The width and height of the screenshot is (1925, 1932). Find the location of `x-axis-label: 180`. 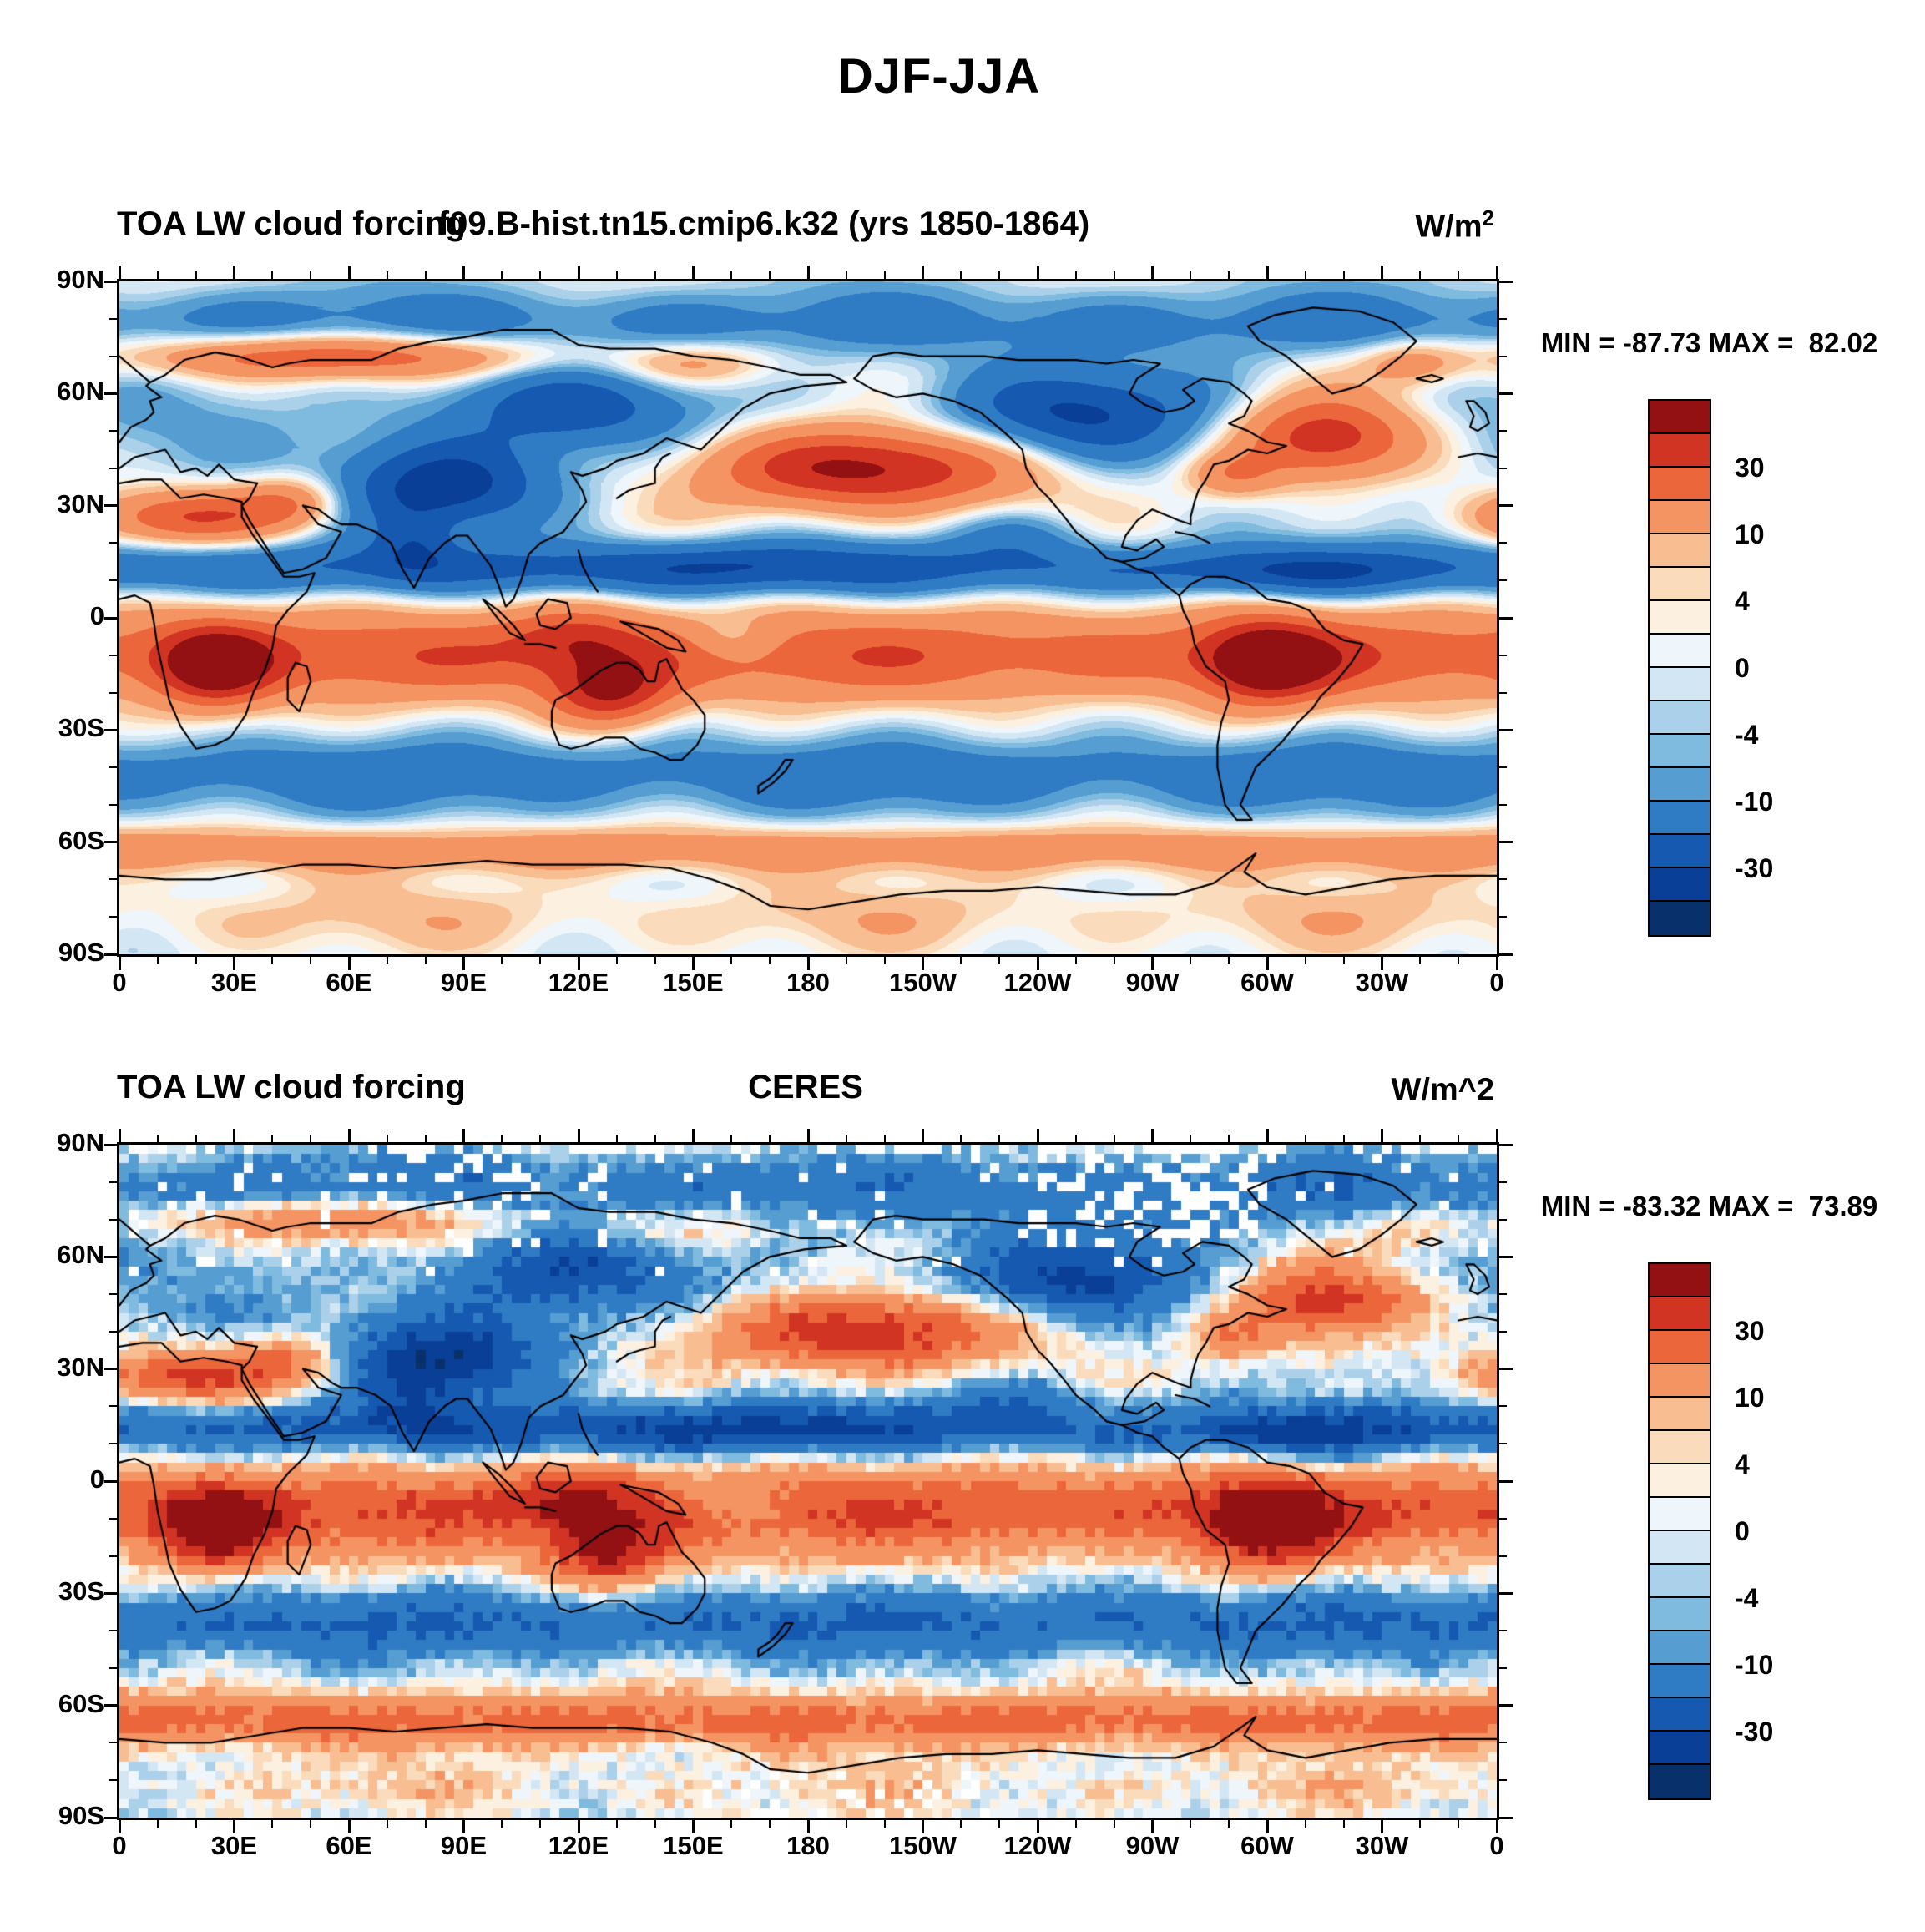

x-axis-label: 180 is located at coordinates (808, 1845).